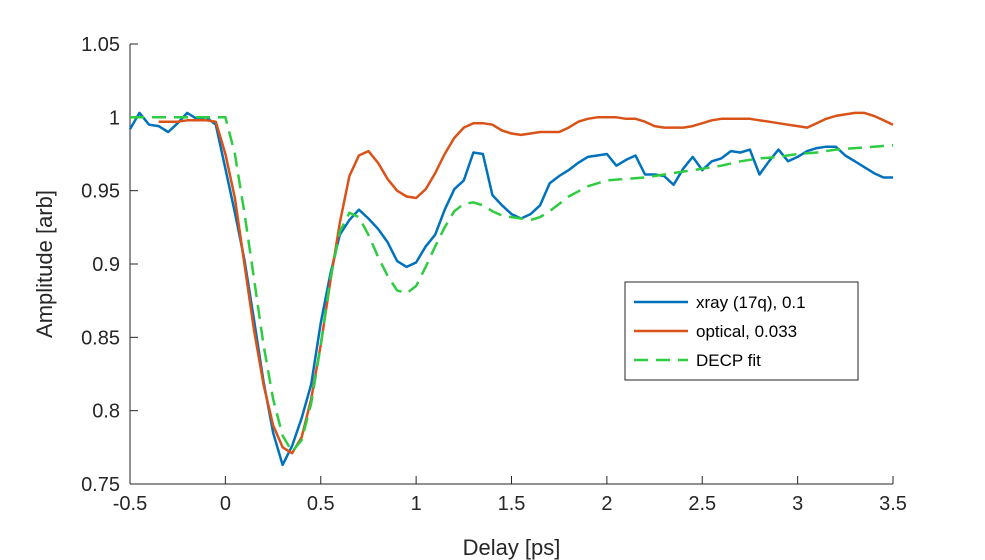 Image resolution: width=985 pixels, height=560 pixels. What do you see at coordinates (44, 264) in the screenshot?
I see `y-axis-title: Amplitude [arb]` at bounding box center [44, 264].